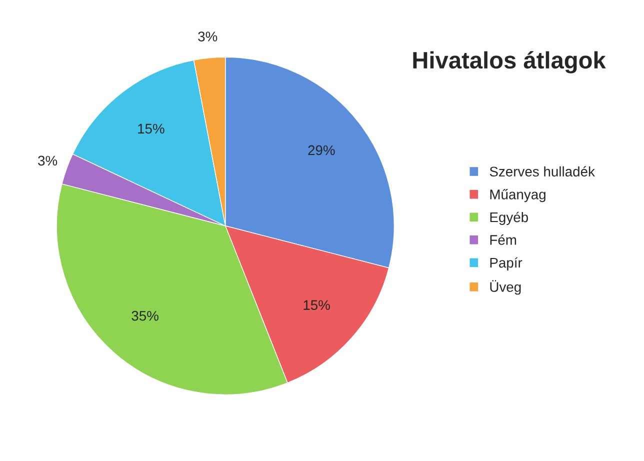 Image resolution: width=644 pixels, height=461 pixels. What do you see at coordinates (145, 315) in the screenshot?
I see `data-label: 35%` at bounding box center [145, 315].